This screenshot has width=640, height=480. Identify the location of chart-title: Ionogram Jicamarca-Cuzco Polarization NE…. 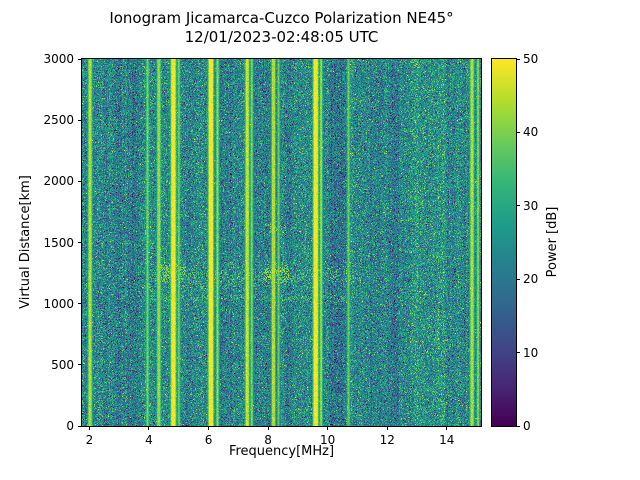
(281, 18).